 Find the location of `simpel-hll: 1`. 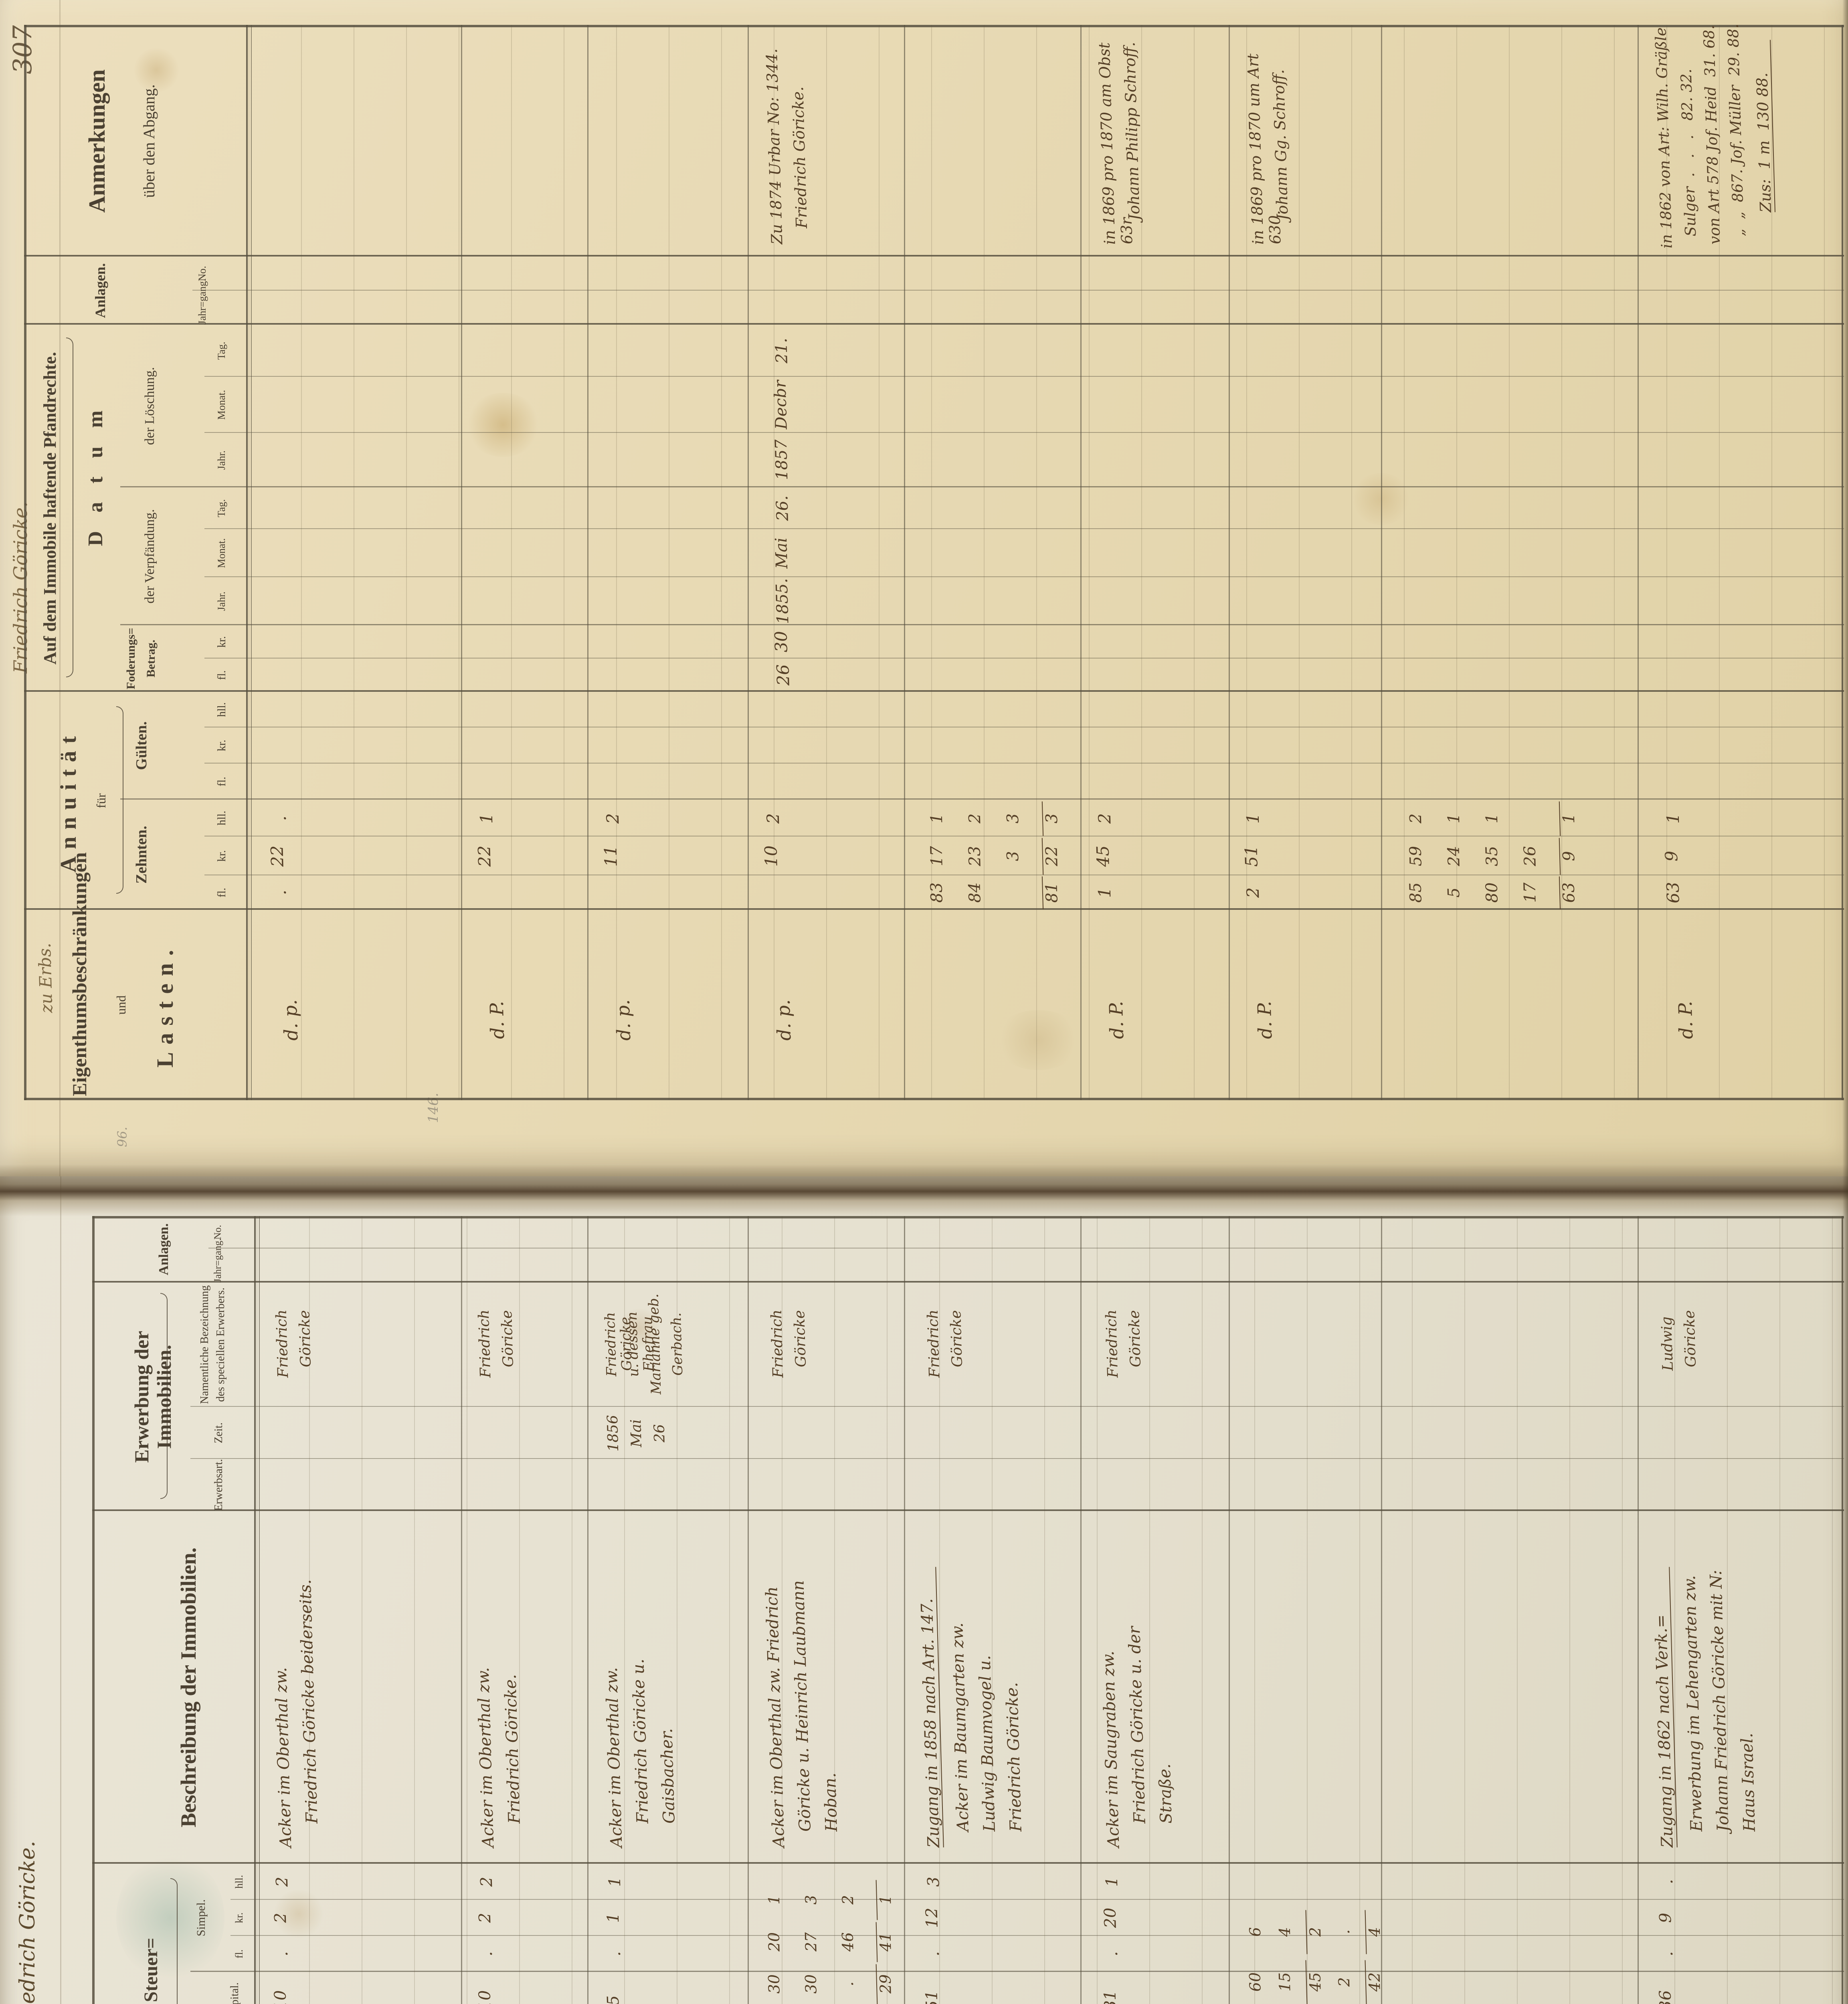

simpel-hll: 1 is located at coordinates (615, 1882).